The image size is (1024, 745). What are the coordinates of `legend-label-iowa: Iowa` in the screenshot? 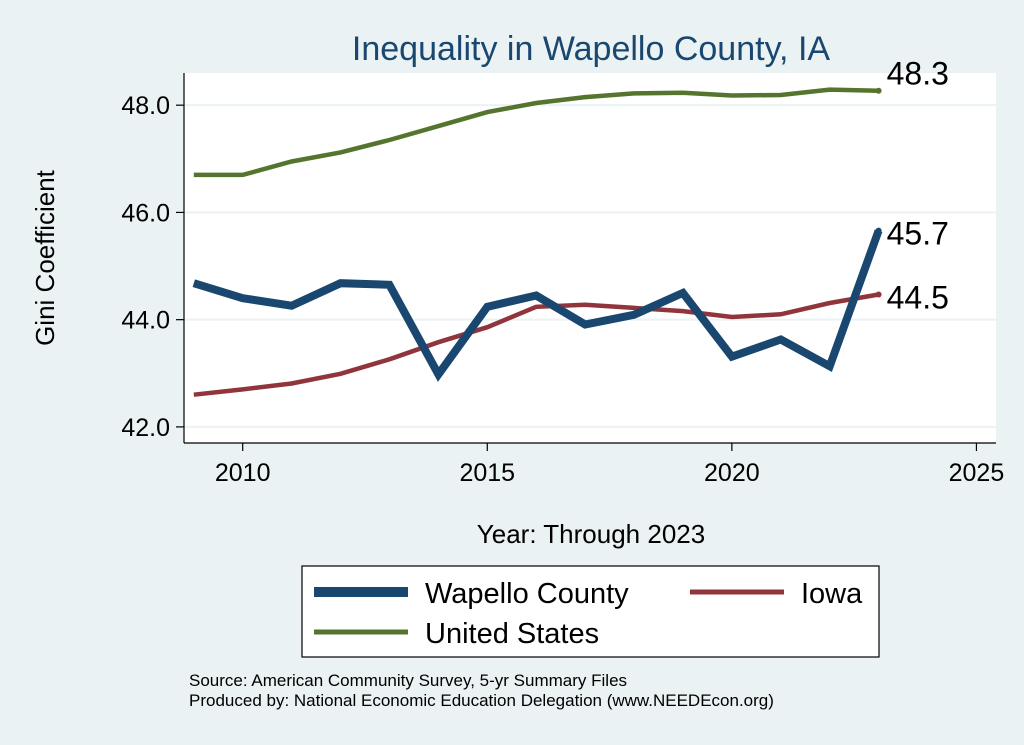 It's located at (832, 594).